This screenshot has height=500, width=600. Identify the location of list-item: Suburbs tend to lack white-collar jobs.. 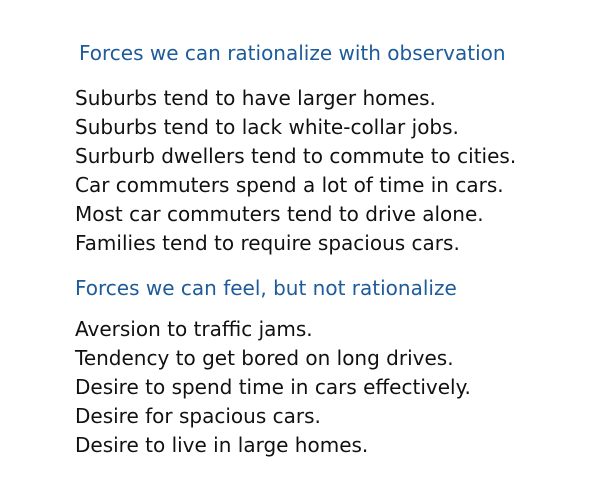
(267, 127).